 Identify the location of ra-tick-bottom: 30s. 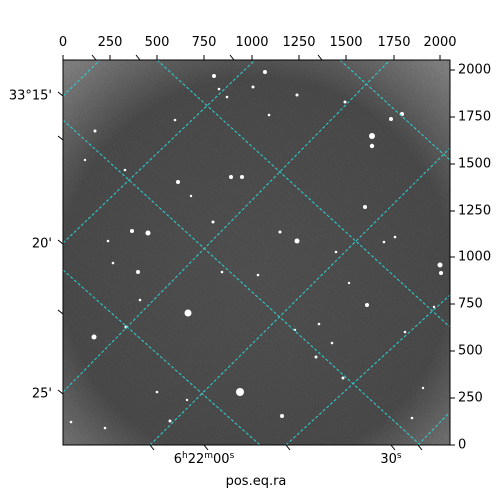
(391, 459).